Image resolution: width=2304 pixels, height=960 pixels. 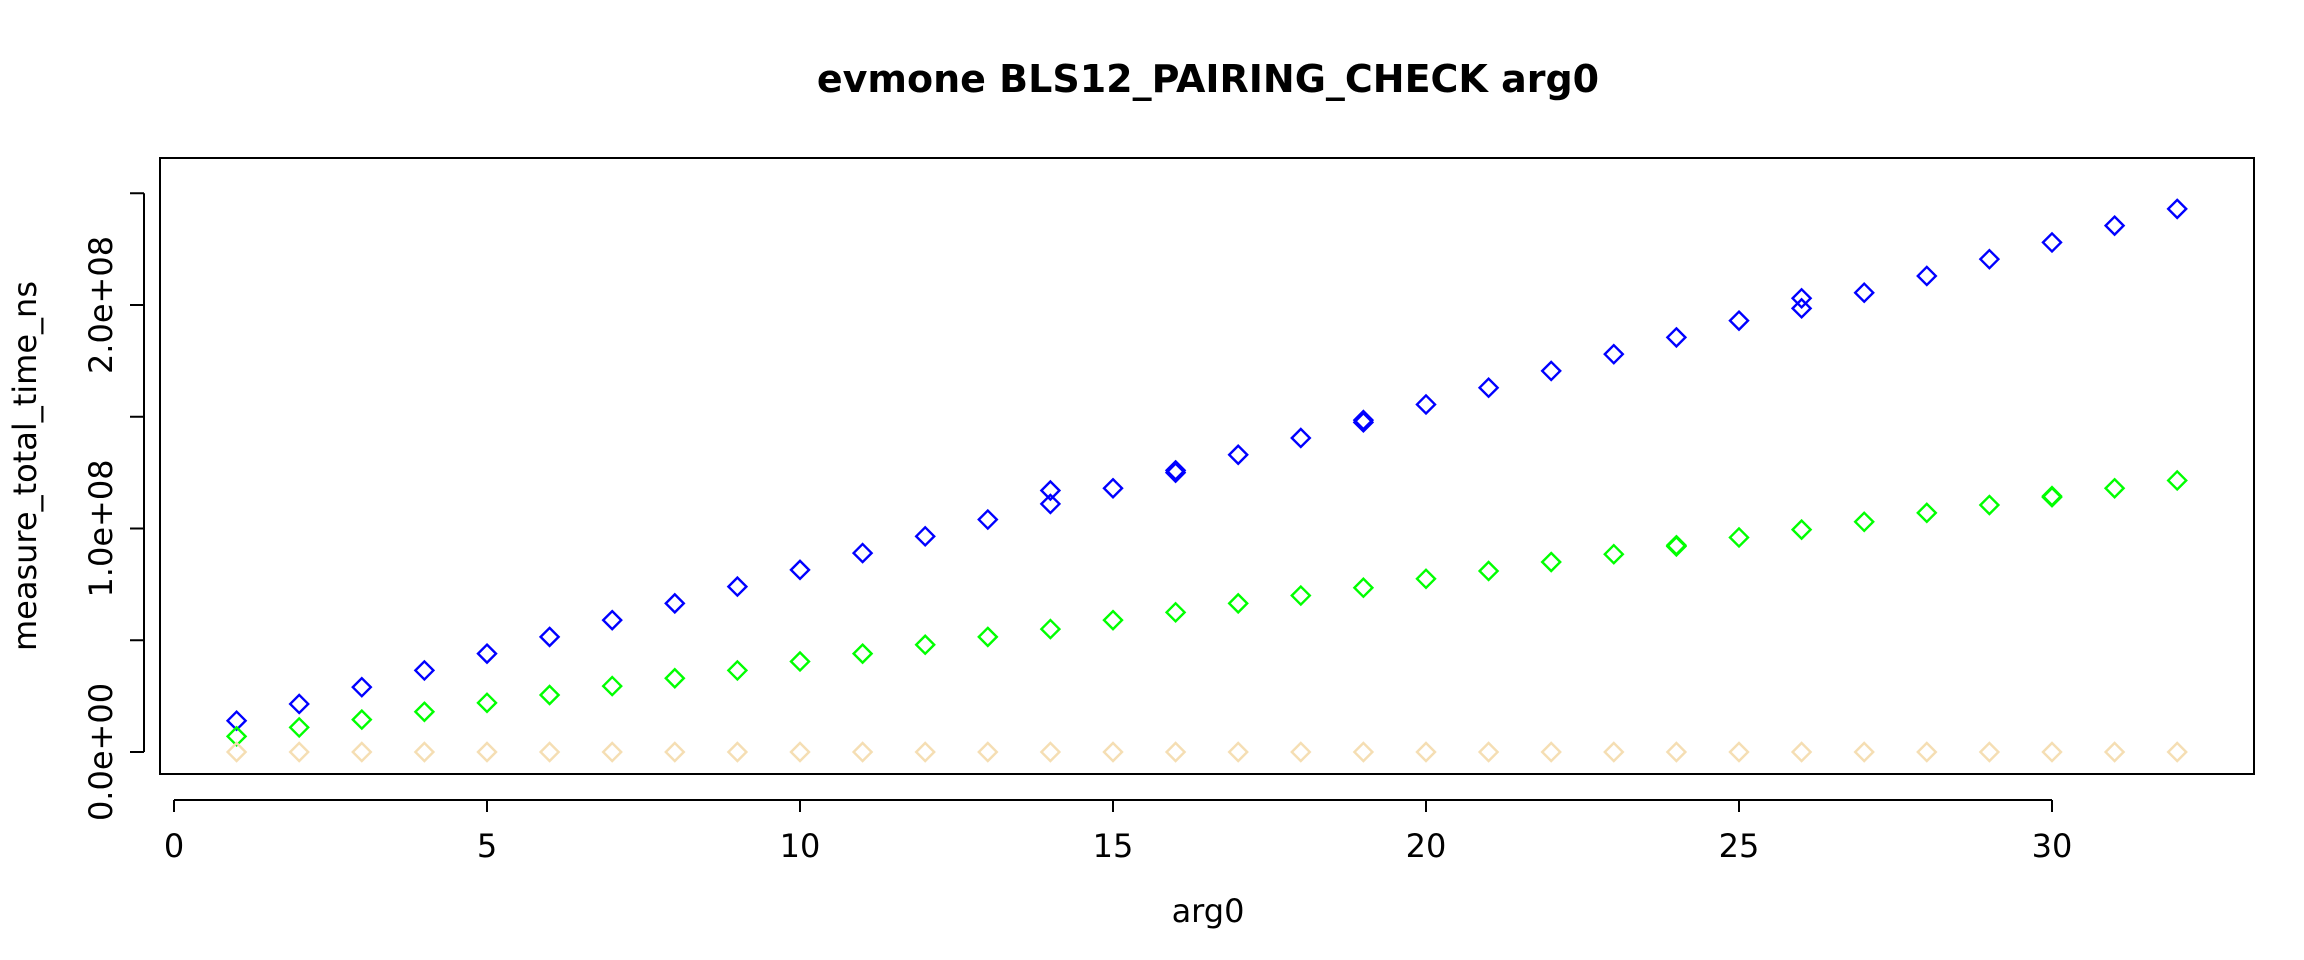 What do you see at coordinates (800, 846) in the screenshot?
I see `x-tick-label: 10` at bounding box center [800, 846].